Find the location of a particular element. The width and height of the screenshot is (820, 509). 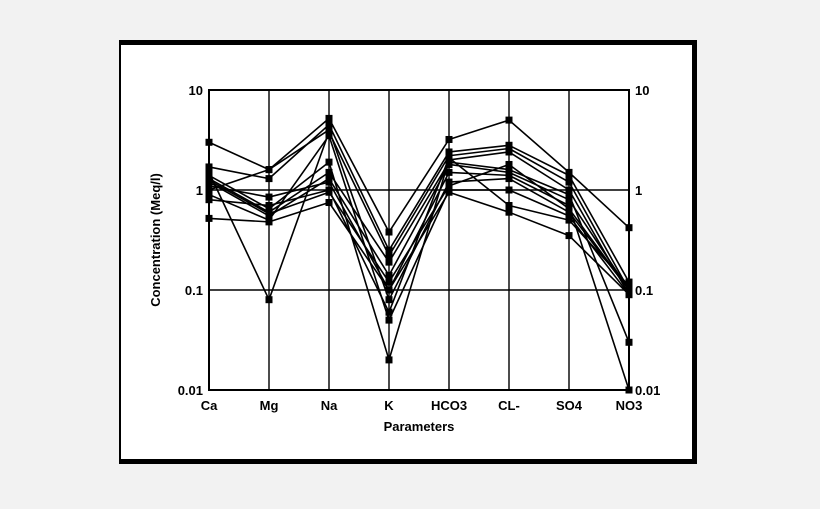

x-category-label: Ca is located at coordinates (209, 405).